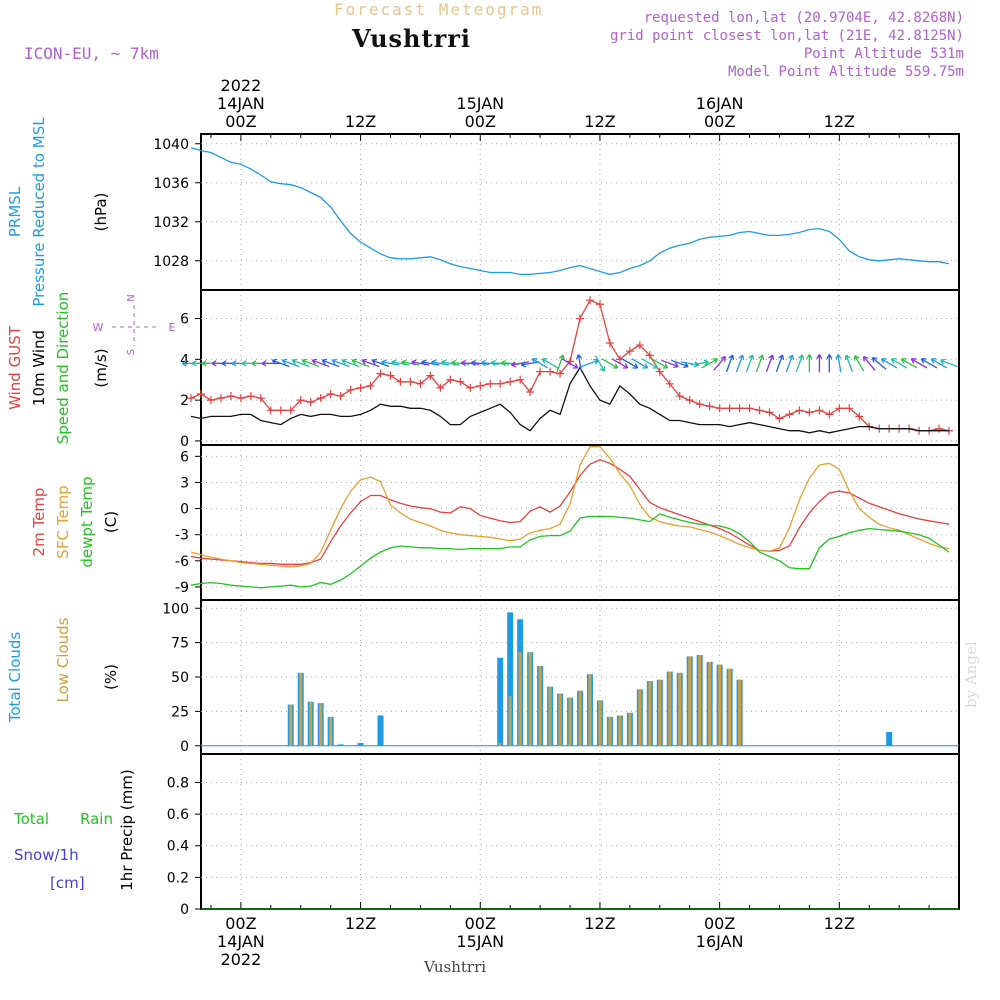 The width and height of the screenshot is (1000, 1000). I want to click on wind-gust-label: Wind GUST, so click(15, 367).